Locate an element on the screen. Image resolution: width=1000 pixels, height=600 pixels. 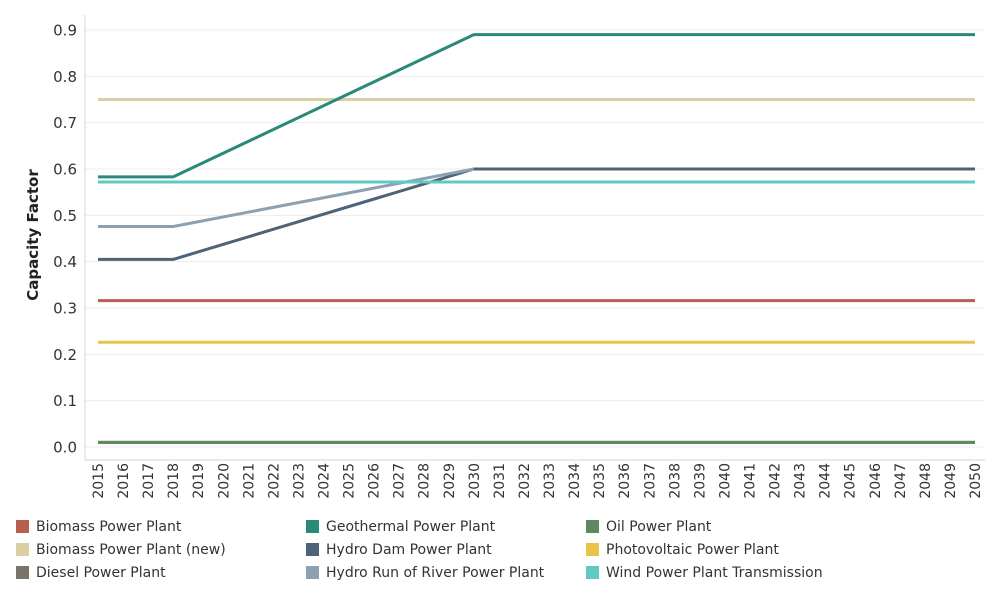
x-tick-label: 2032 is located at coordinates (525, 481).